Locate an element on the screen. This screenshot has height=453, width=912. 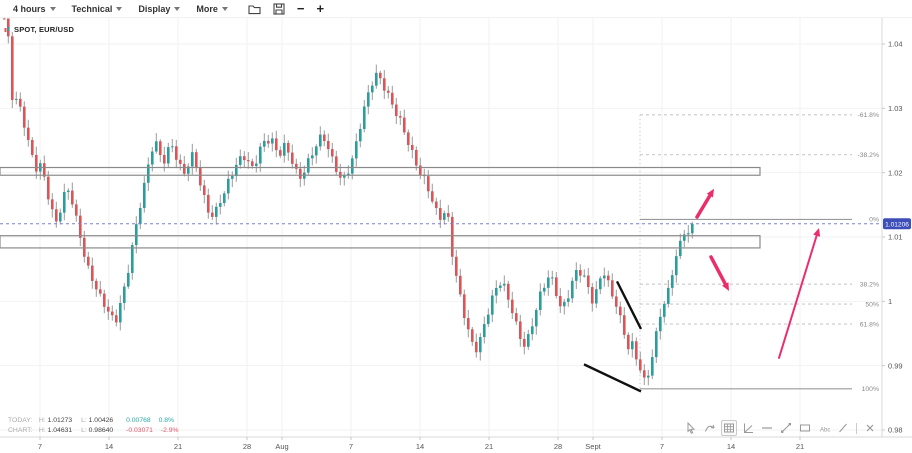
fib-level-label: -61.8% is located at coordinates (868, 115).